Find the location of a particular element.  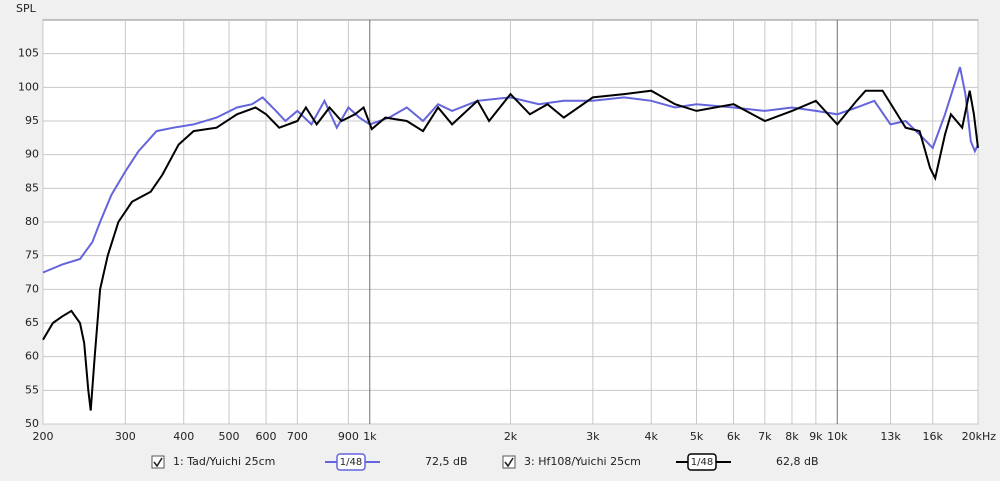

legend-entry: 1: Tad/Yuichi 25cm 1/48 72,5 dB is located at coordinates (309, 462).